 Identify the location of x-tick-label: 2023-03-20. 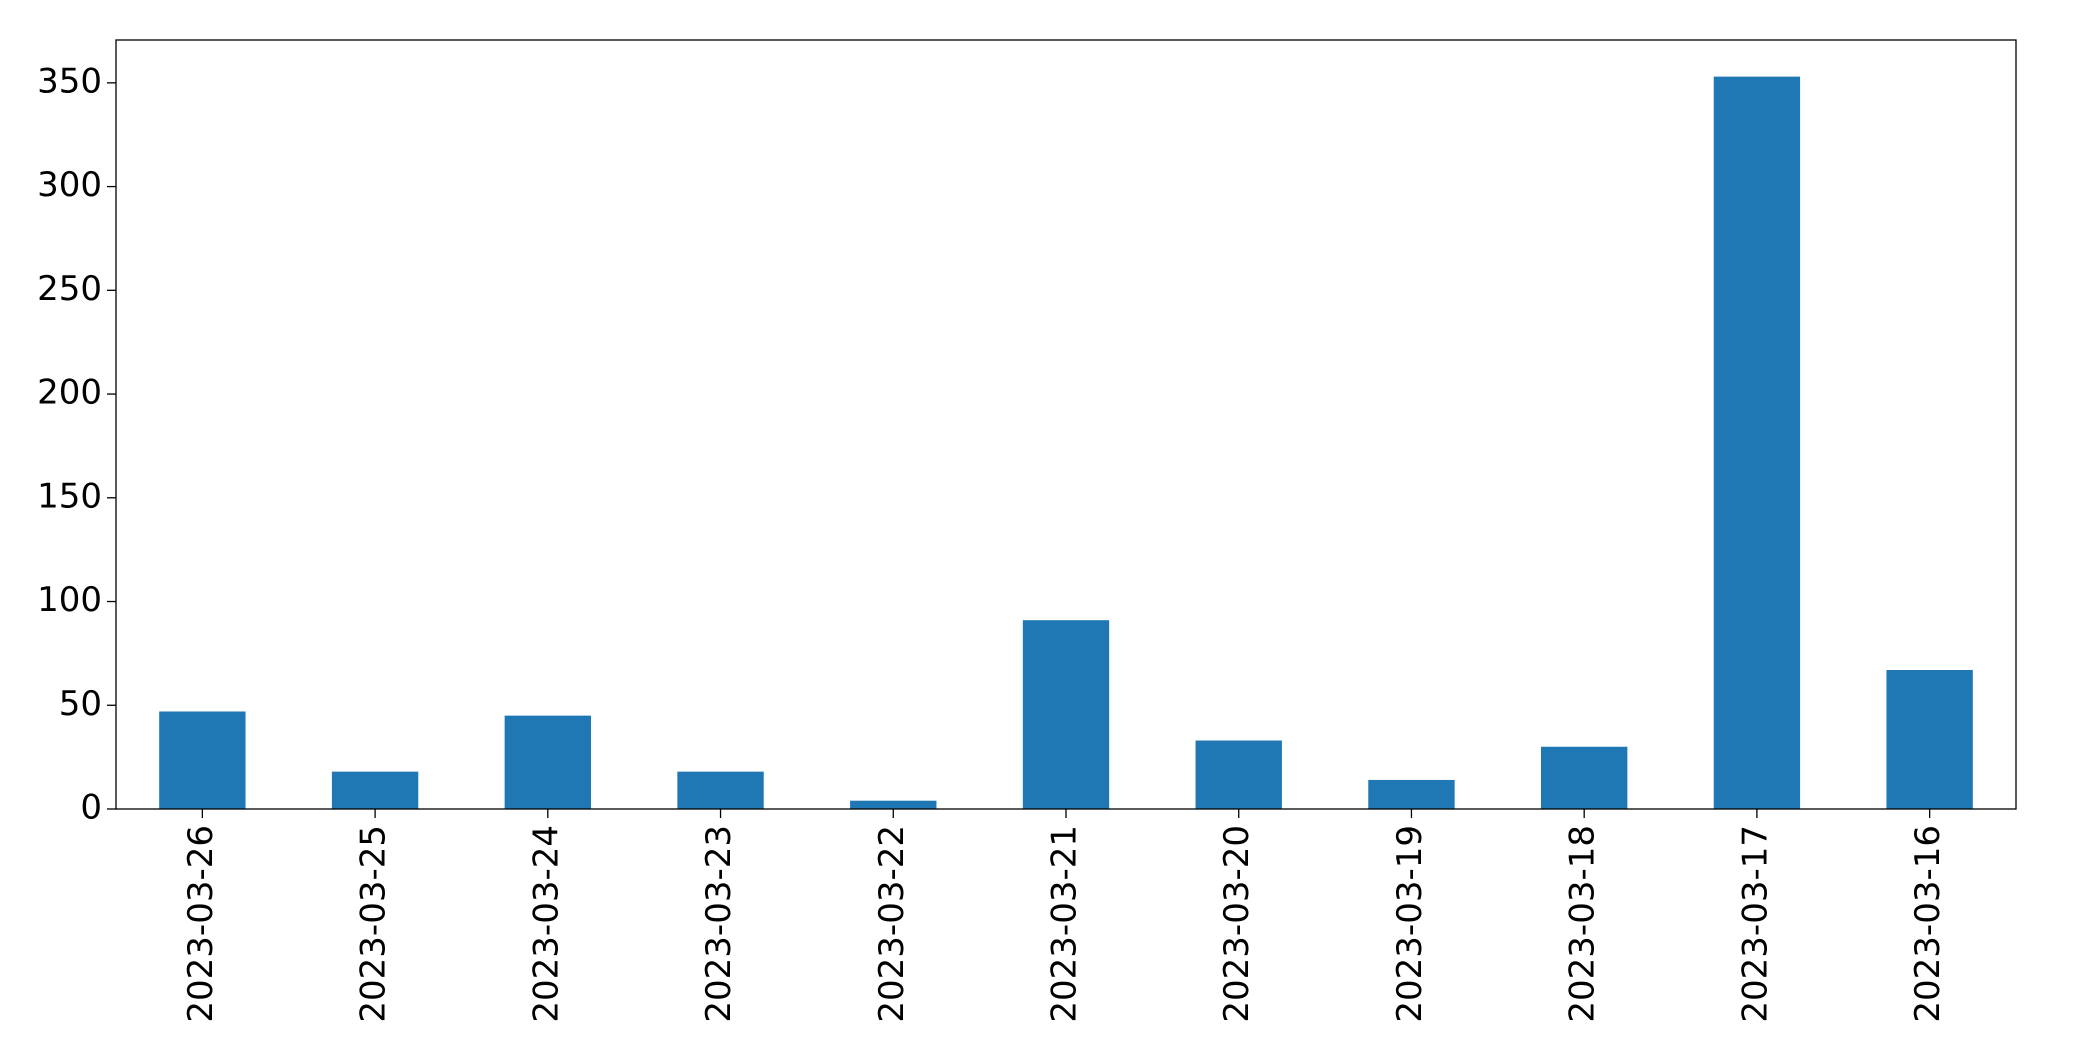
(1237, 924).